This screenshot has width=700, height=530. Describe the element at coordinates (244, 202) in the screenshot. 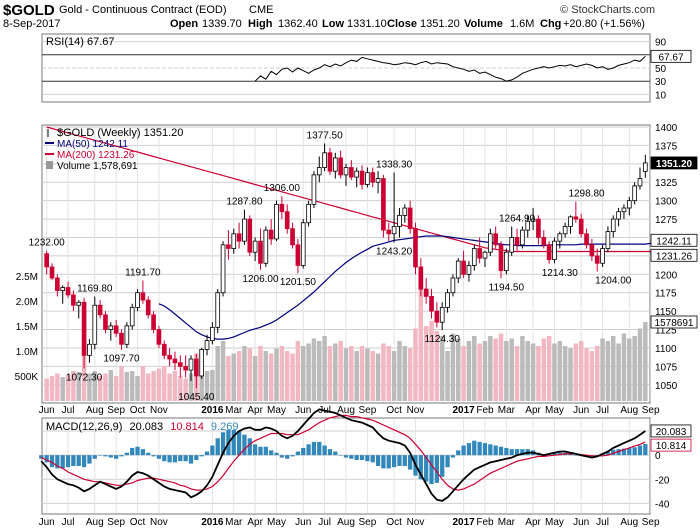

I see `price-annotation: 1287.80` at that location.